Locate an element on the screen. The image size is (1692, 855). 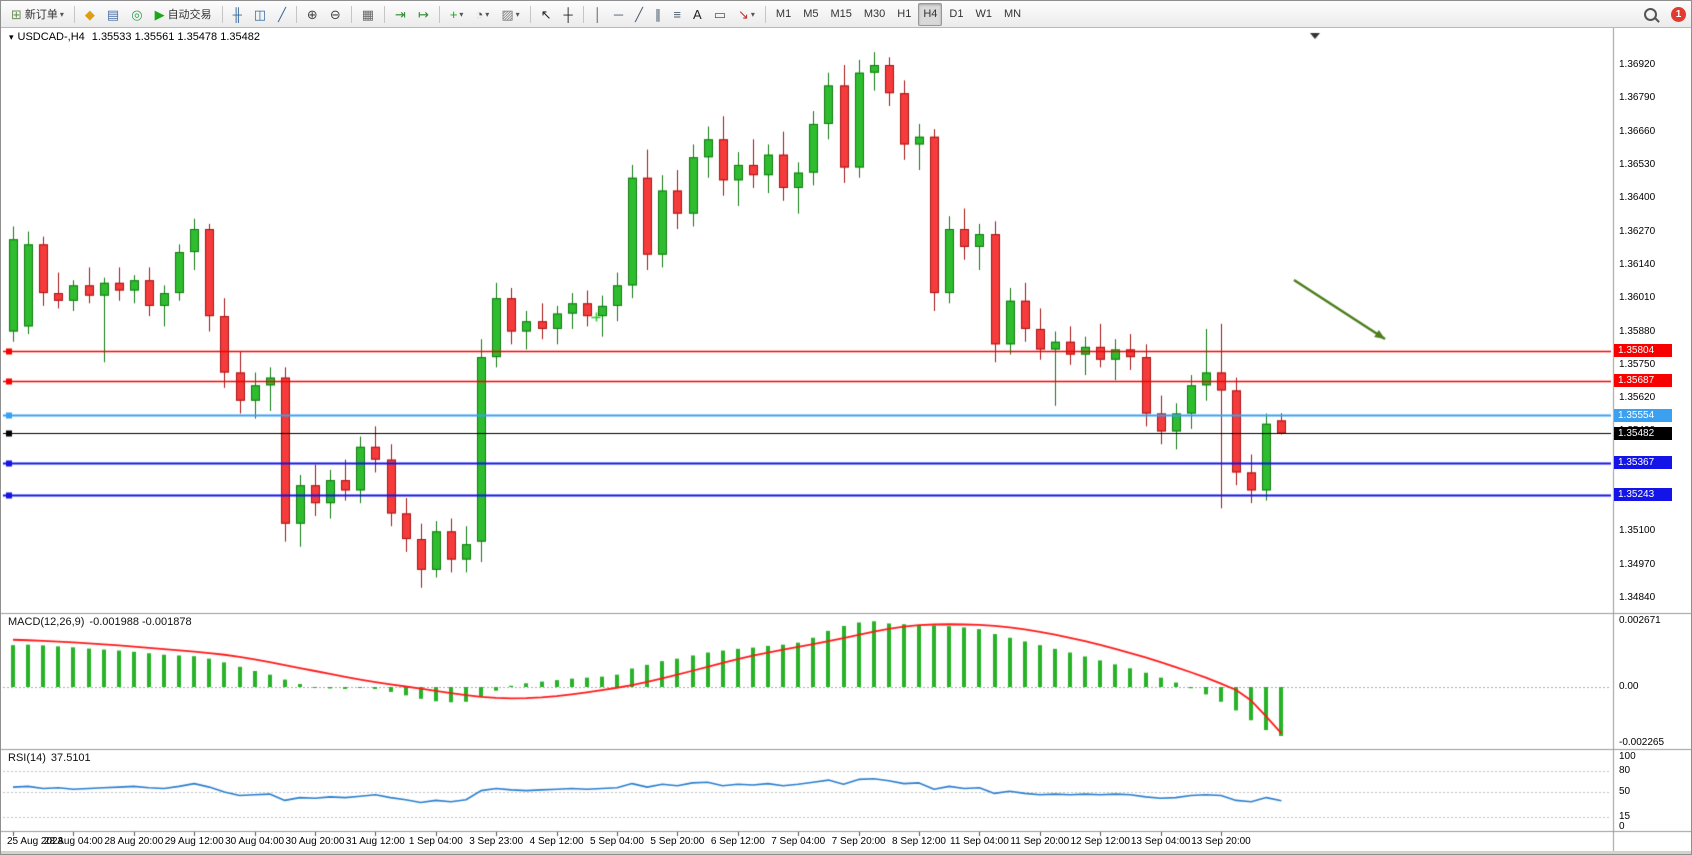
data-window-icon: ▤ is located at coordinates (113, 14).